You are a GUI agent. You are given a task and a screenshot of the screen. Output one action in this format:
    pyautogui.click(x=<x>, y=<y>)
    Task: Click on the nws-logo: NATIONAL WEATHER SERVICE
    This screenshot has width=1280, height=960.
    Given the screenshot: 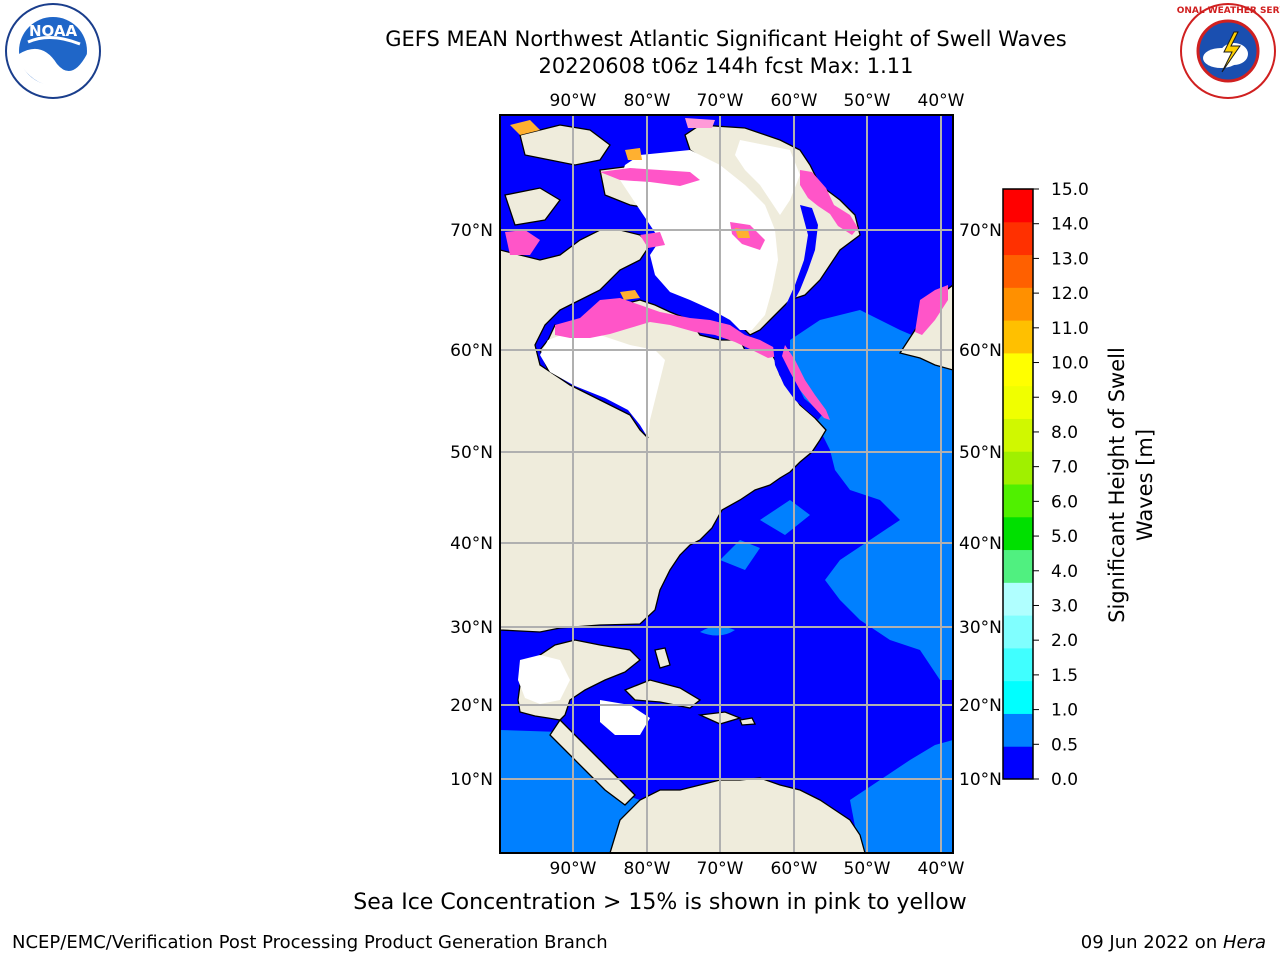 What is the action you would take?
    pyautogui.click(x=1228, y=51)
    